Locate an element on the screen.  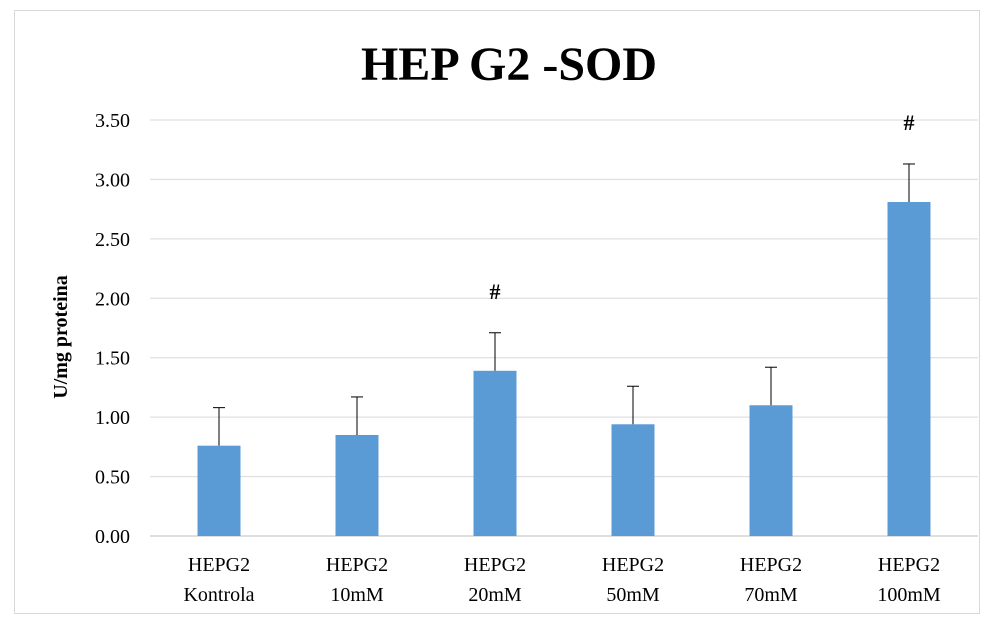
y-tick-label: 3.50 is located at coordinates (112, 121).